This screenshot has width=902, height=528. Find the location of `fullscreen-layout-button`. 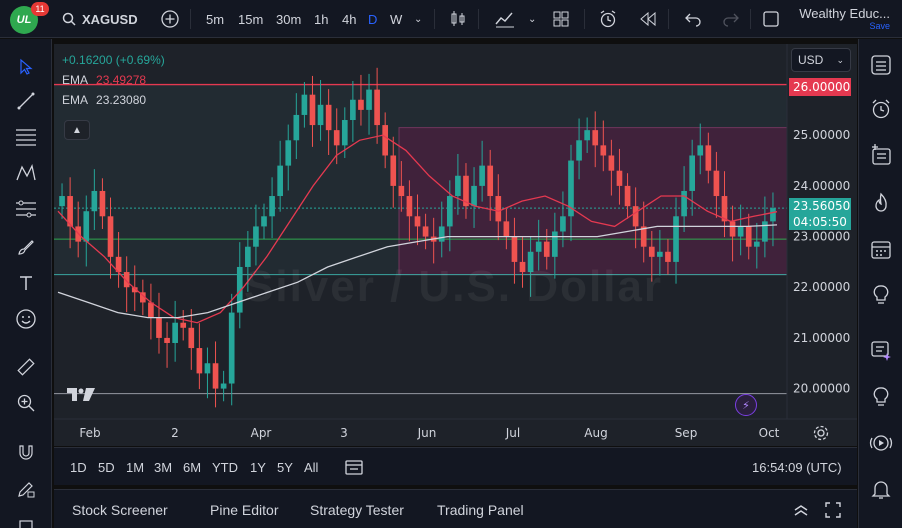

fullscreen-layout-button is located at coordinates (771, 19).